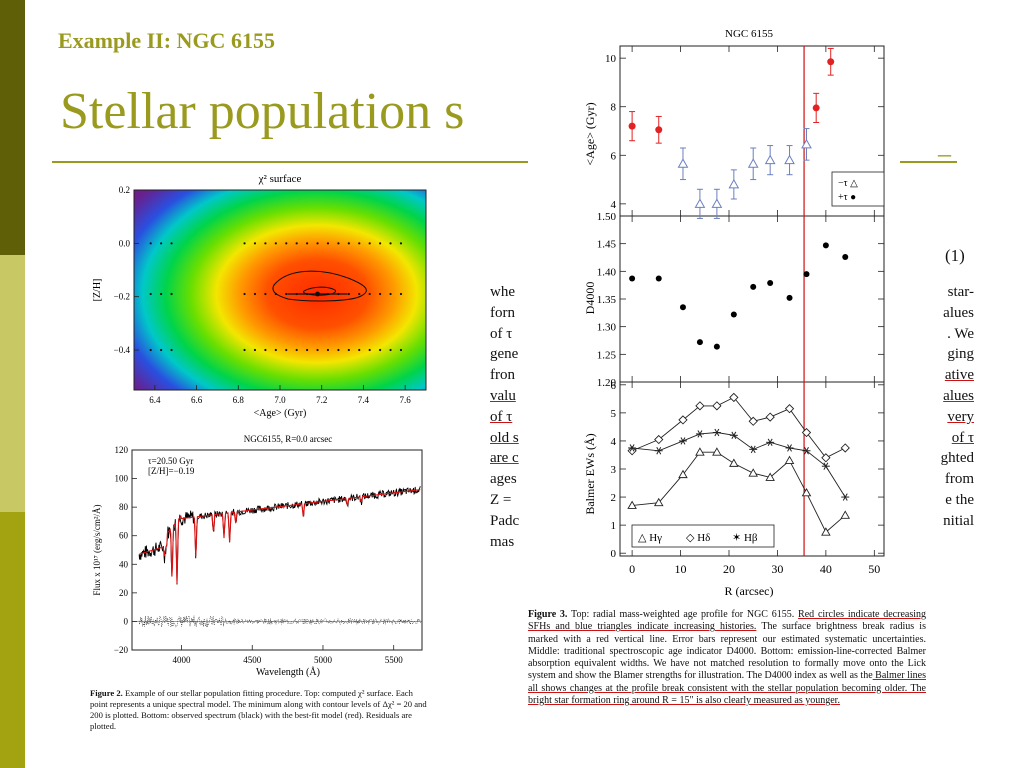 The width and height of the screenshot is (1024, 768). What do you see at coordinates (632, 569) in the screenshot?
I see `x-tick-label: 0` at bounding box center [632, 569].